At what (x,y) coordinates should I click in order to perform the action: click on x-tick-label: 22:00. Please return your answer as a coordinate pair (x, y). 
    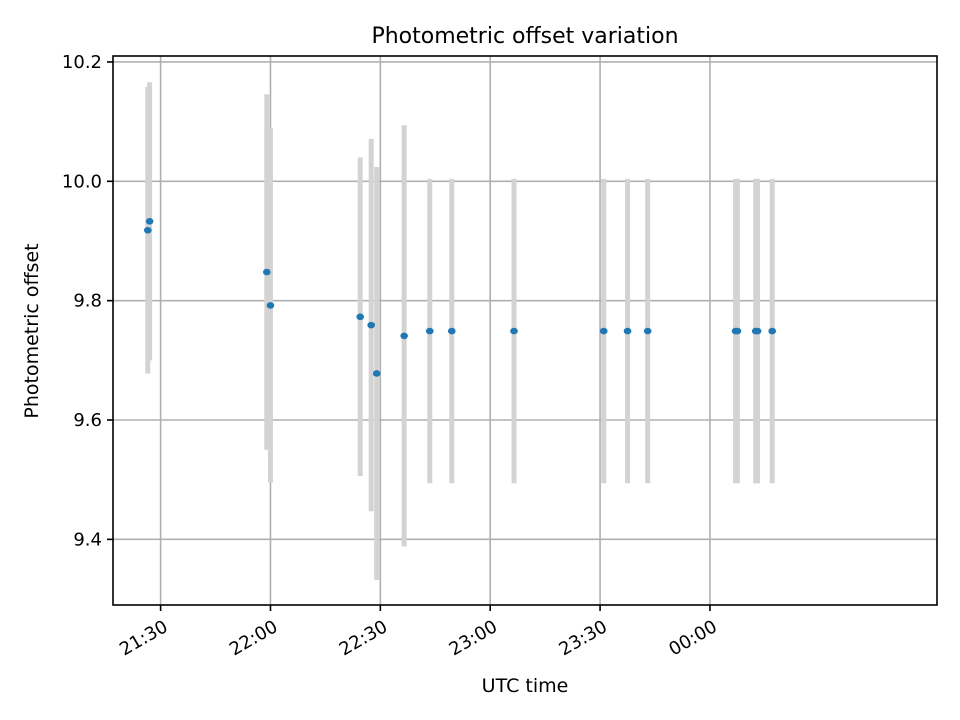
    Looking at the image, I should click on (253, 638).